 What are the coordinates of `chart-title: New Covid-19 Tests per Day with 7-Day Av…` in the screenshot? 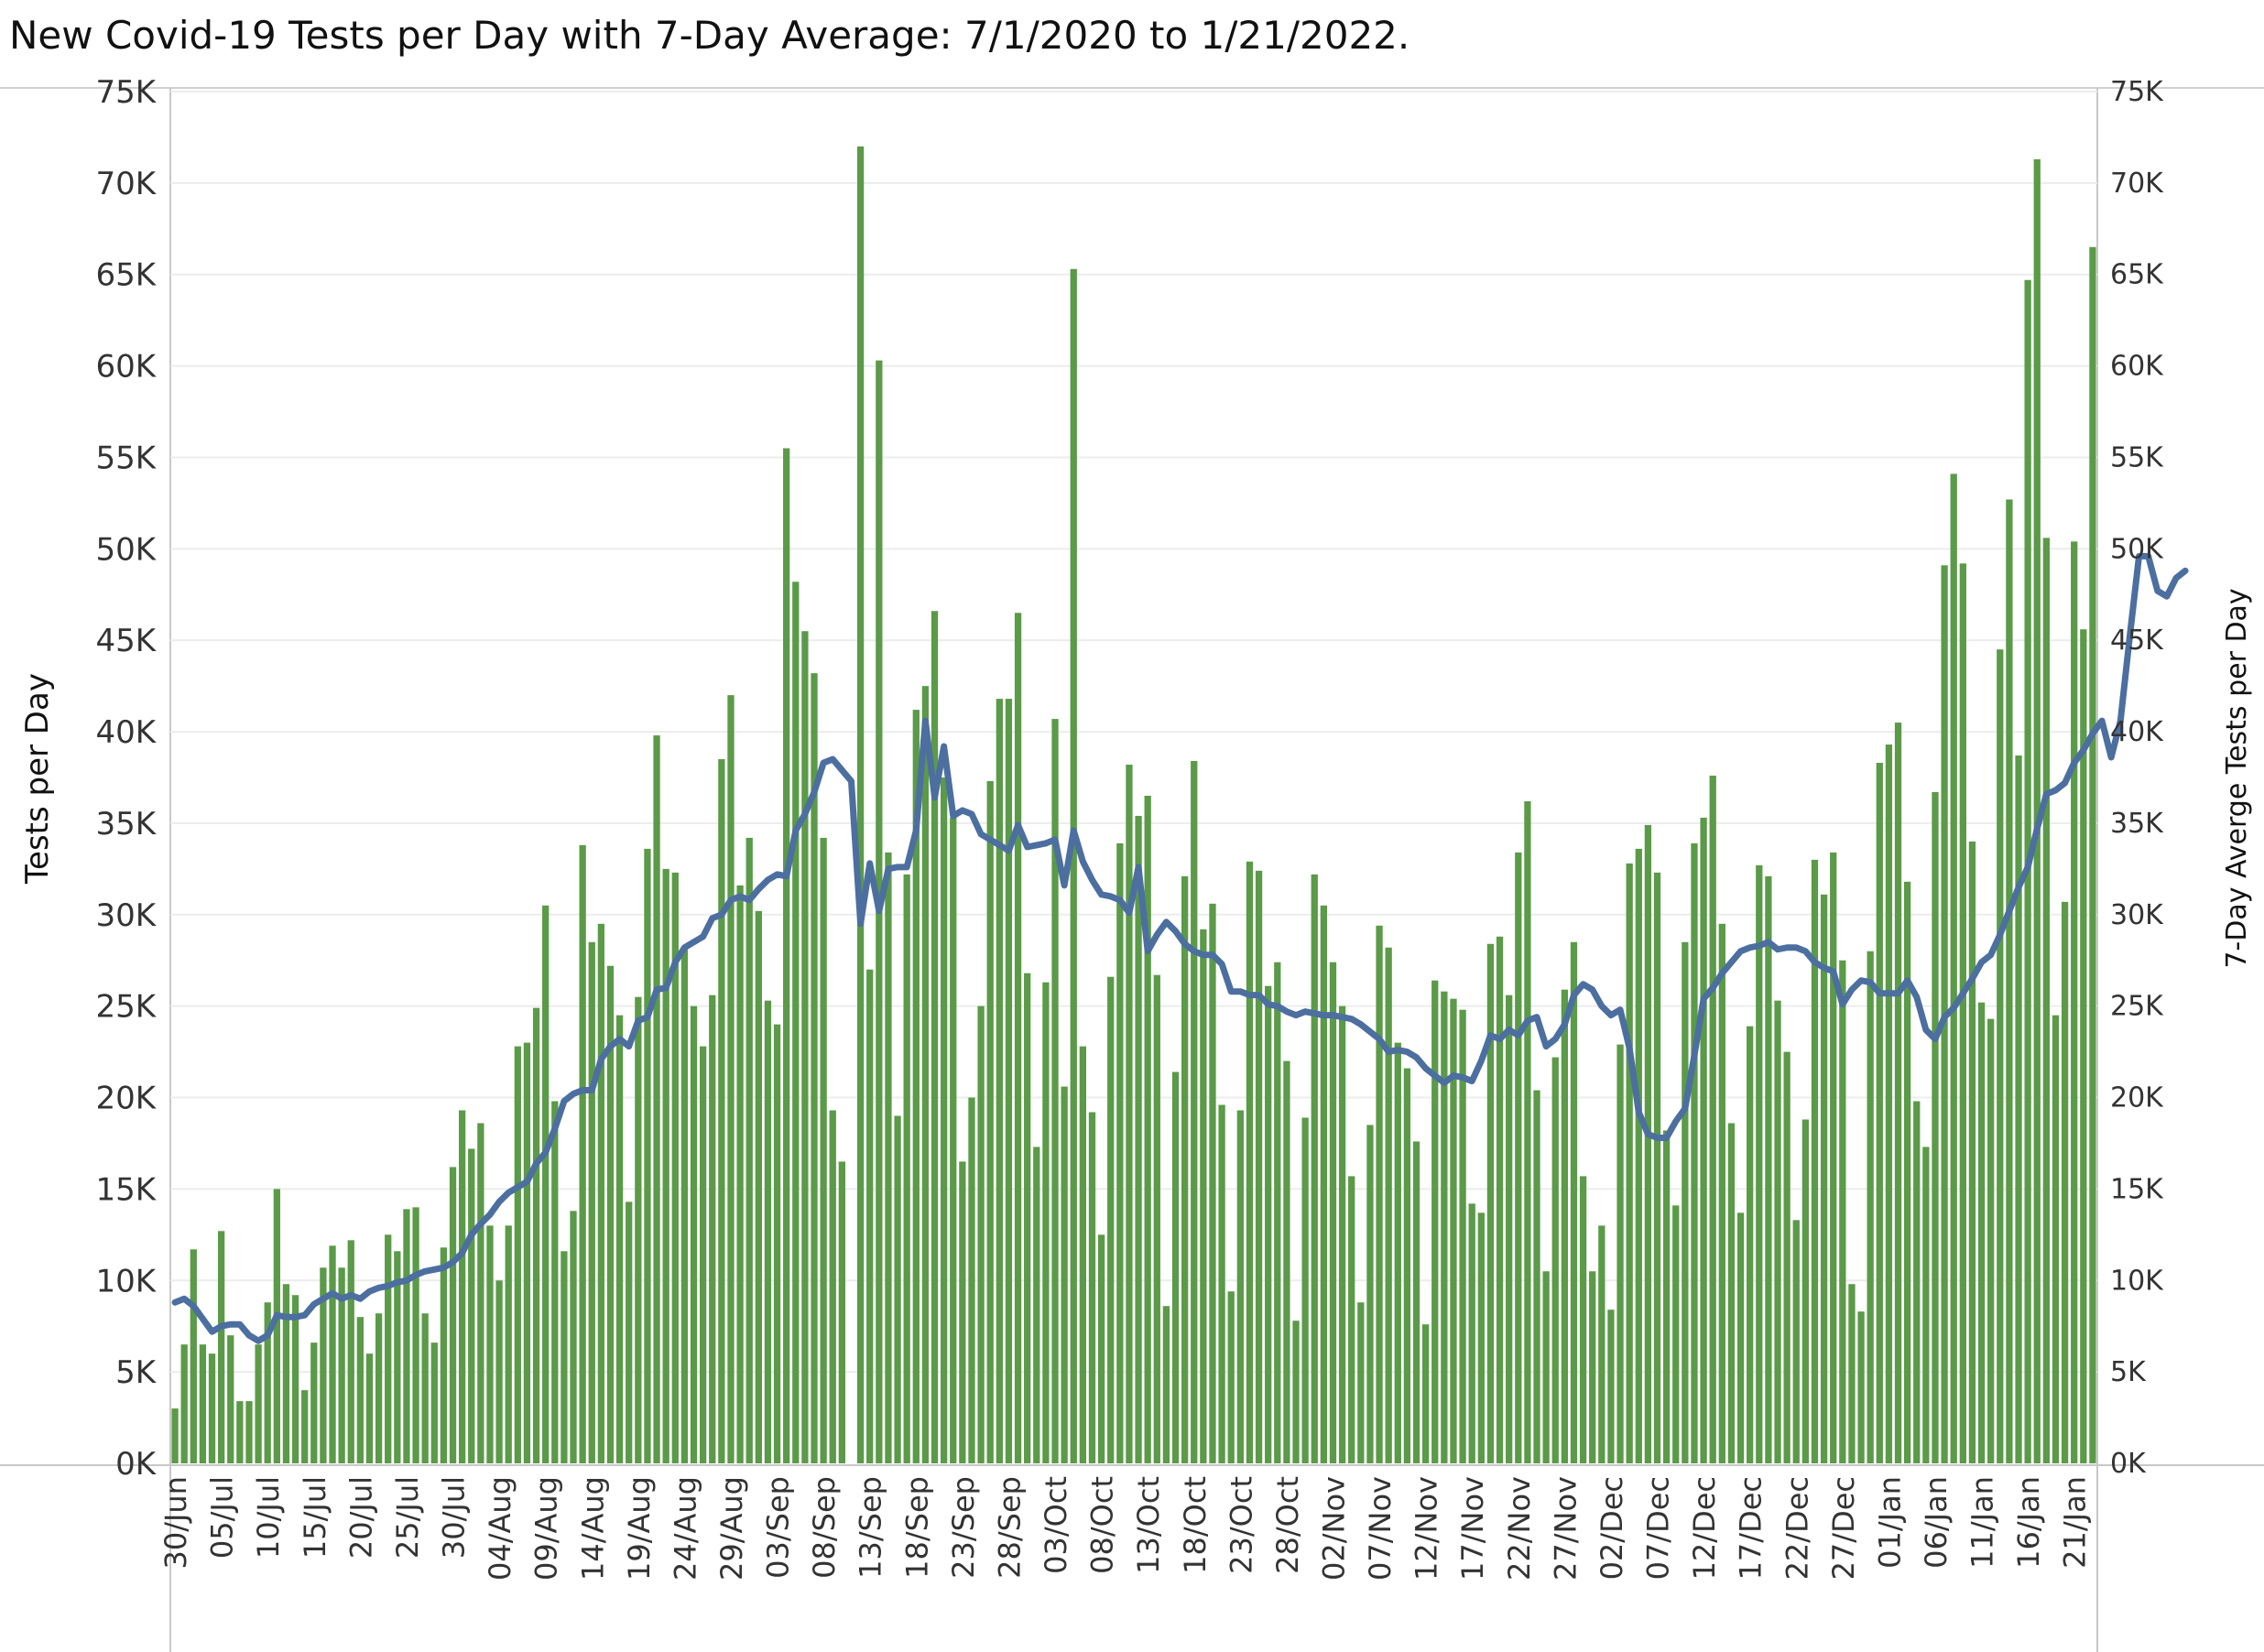 It's located at (709, 36).